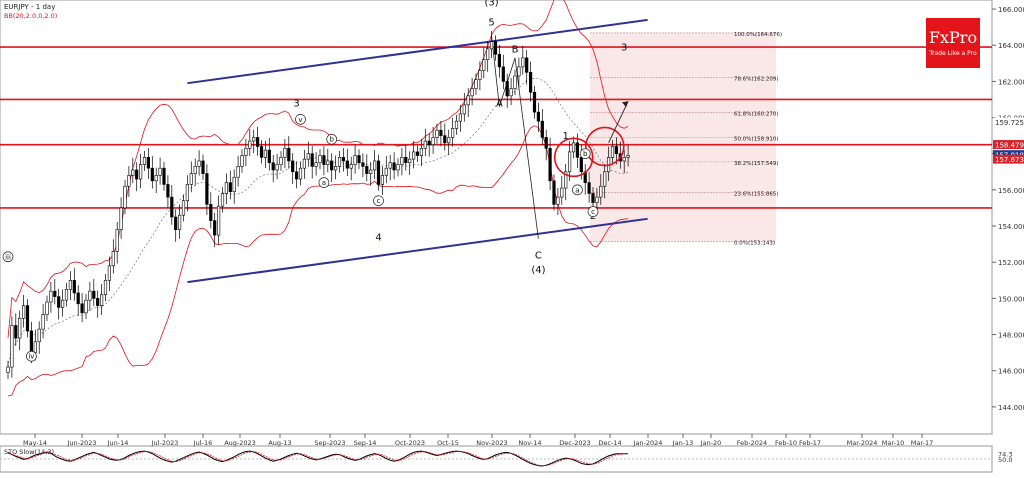  Describe the element at coordinates (756, 80) in the screenshot. I see `fib-label: 78.6%(162.209)` at that location.